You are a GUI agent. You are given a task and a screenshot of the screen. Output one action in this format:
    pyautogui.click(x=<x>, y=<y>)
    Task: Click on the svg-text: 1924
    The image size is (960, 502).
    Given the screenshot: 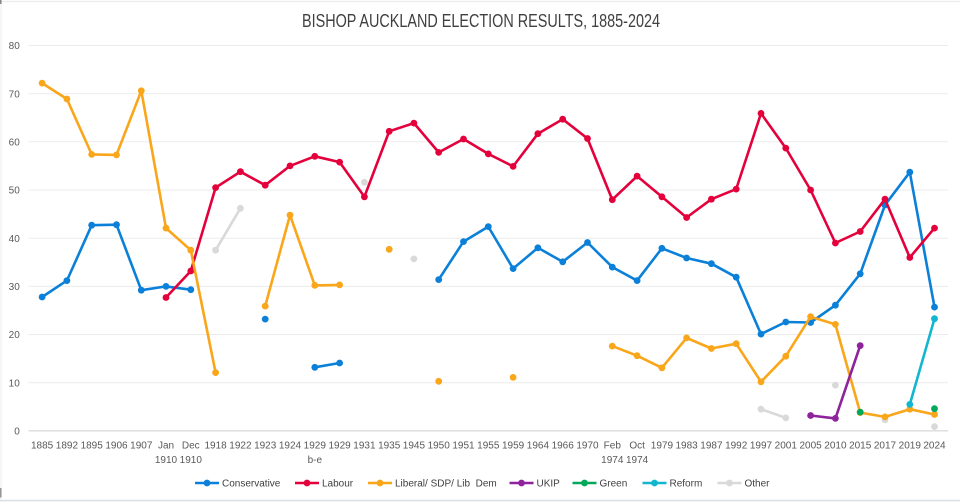 What is the action you would take?
    pyautogui.click(x=290, y=446)
    